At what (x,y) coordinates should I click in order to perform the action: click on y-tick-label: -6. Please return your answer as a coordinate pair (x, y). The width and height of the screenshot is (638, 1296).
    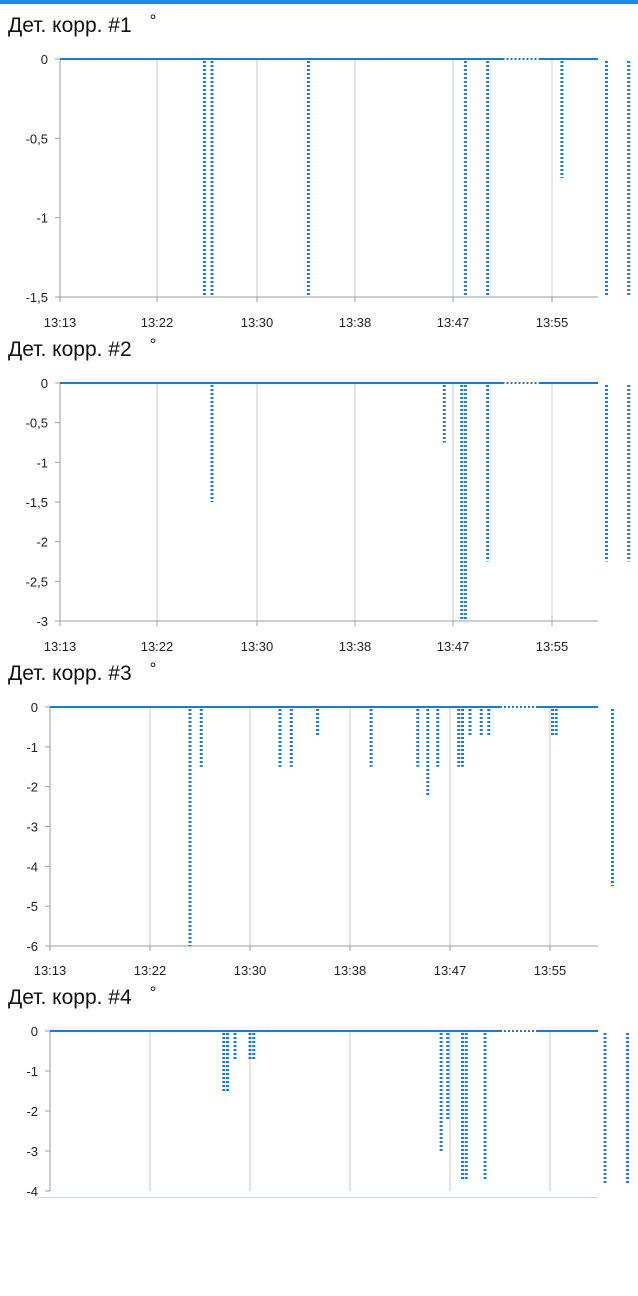
    Looking at the image, I should click on (32, 946).